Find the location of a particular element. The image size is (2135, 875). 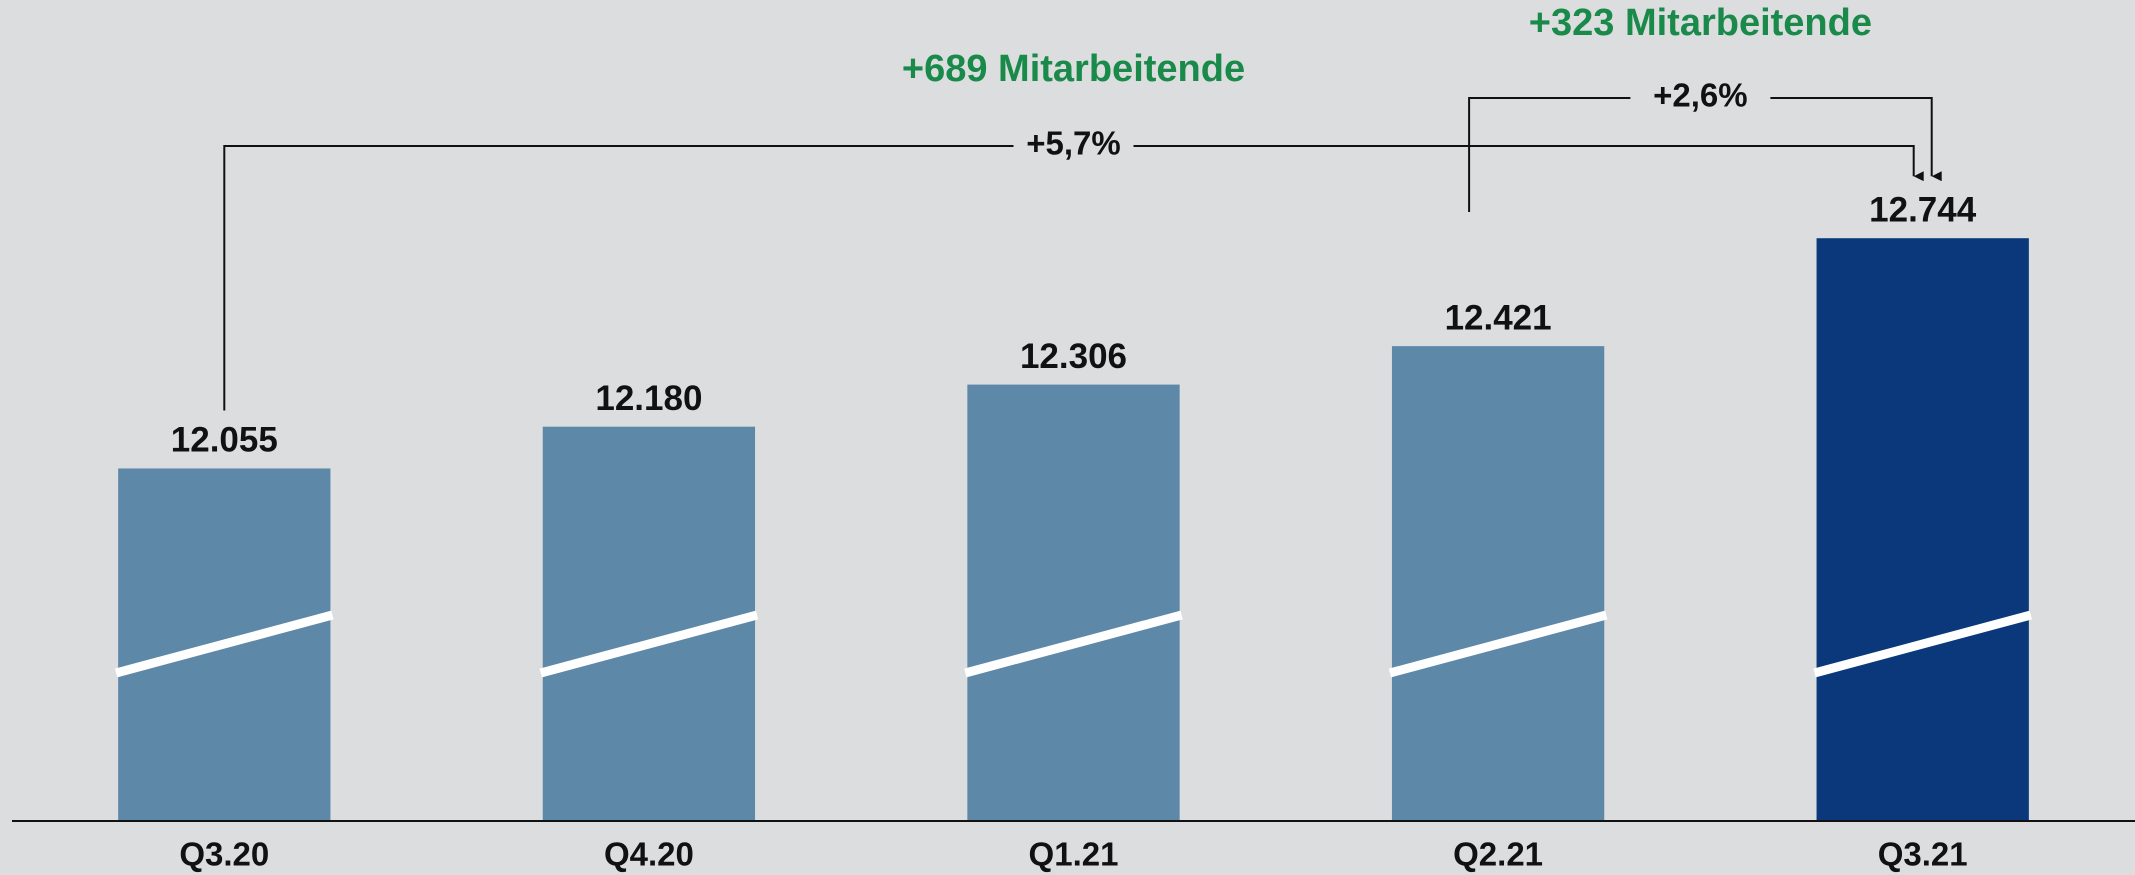

x-tick-label: Q1.21 is located at coordinates (1074, 854).